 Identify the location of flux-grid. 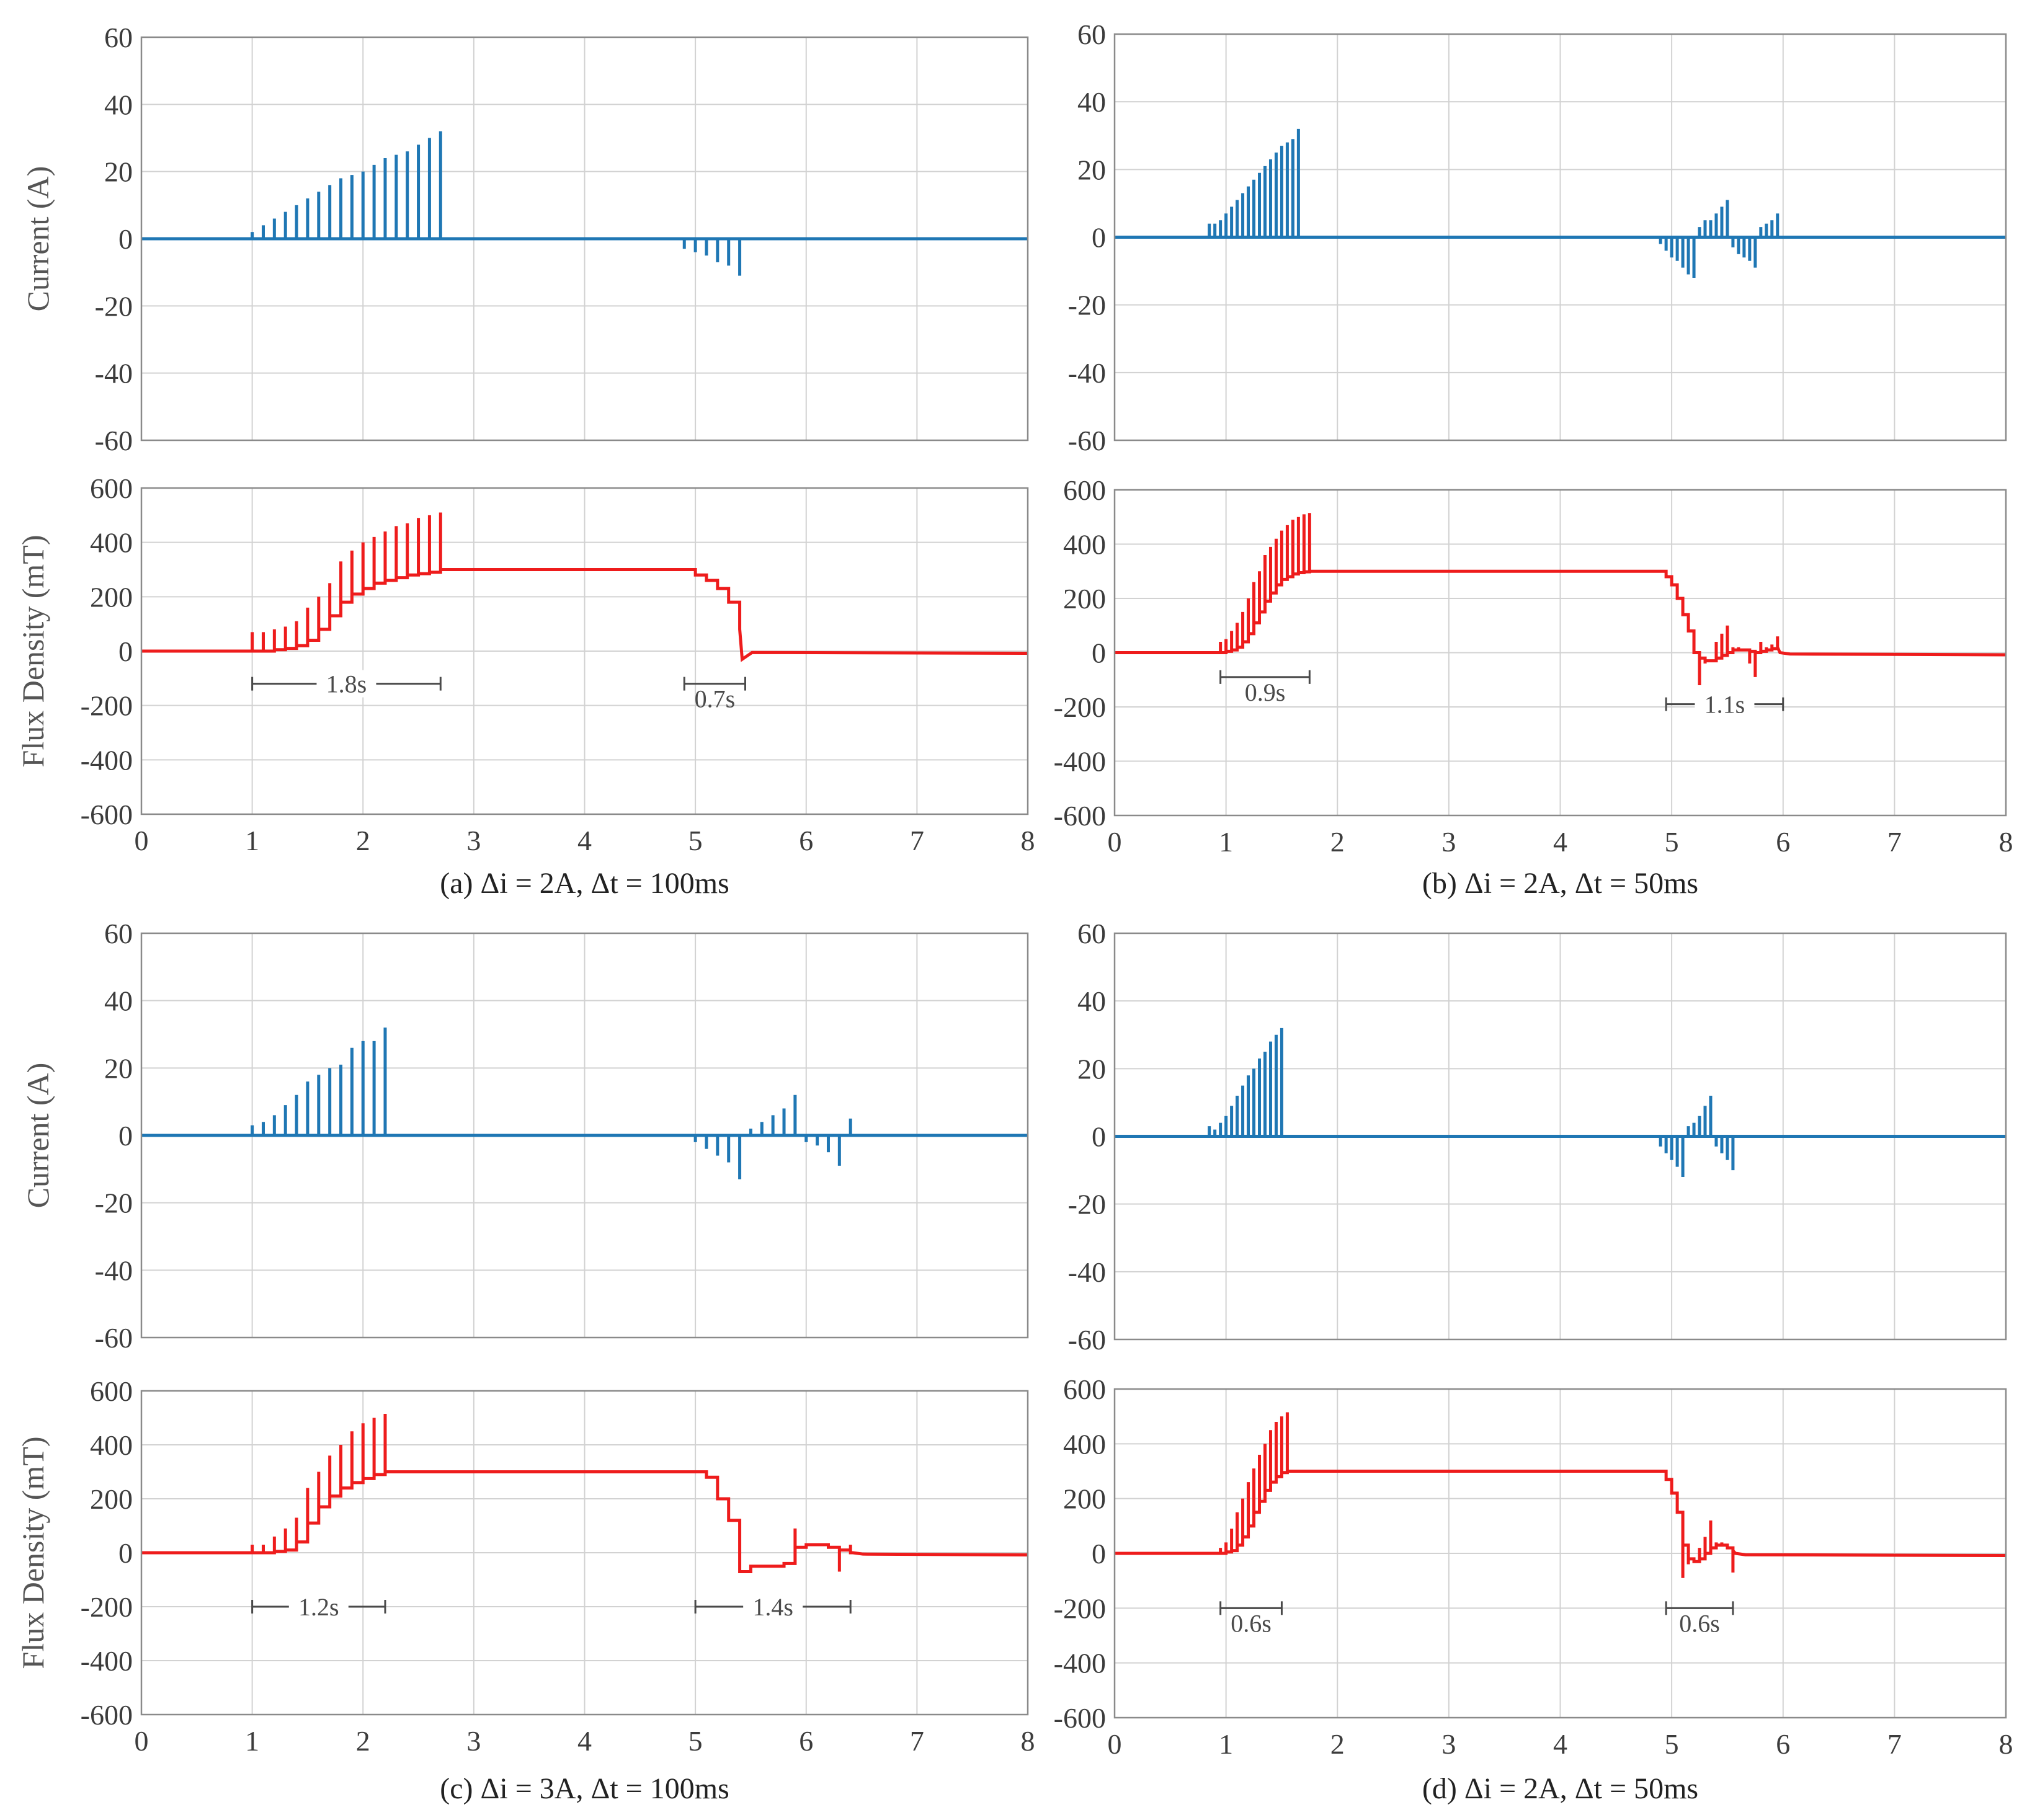
(1560, 1554).